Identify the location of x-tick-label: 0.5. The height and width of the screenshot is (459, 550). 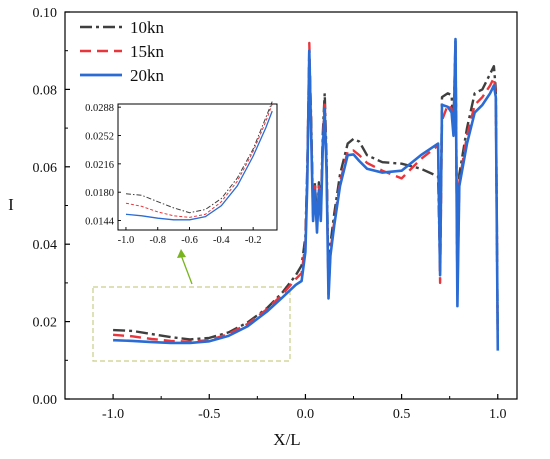
(402, 414).